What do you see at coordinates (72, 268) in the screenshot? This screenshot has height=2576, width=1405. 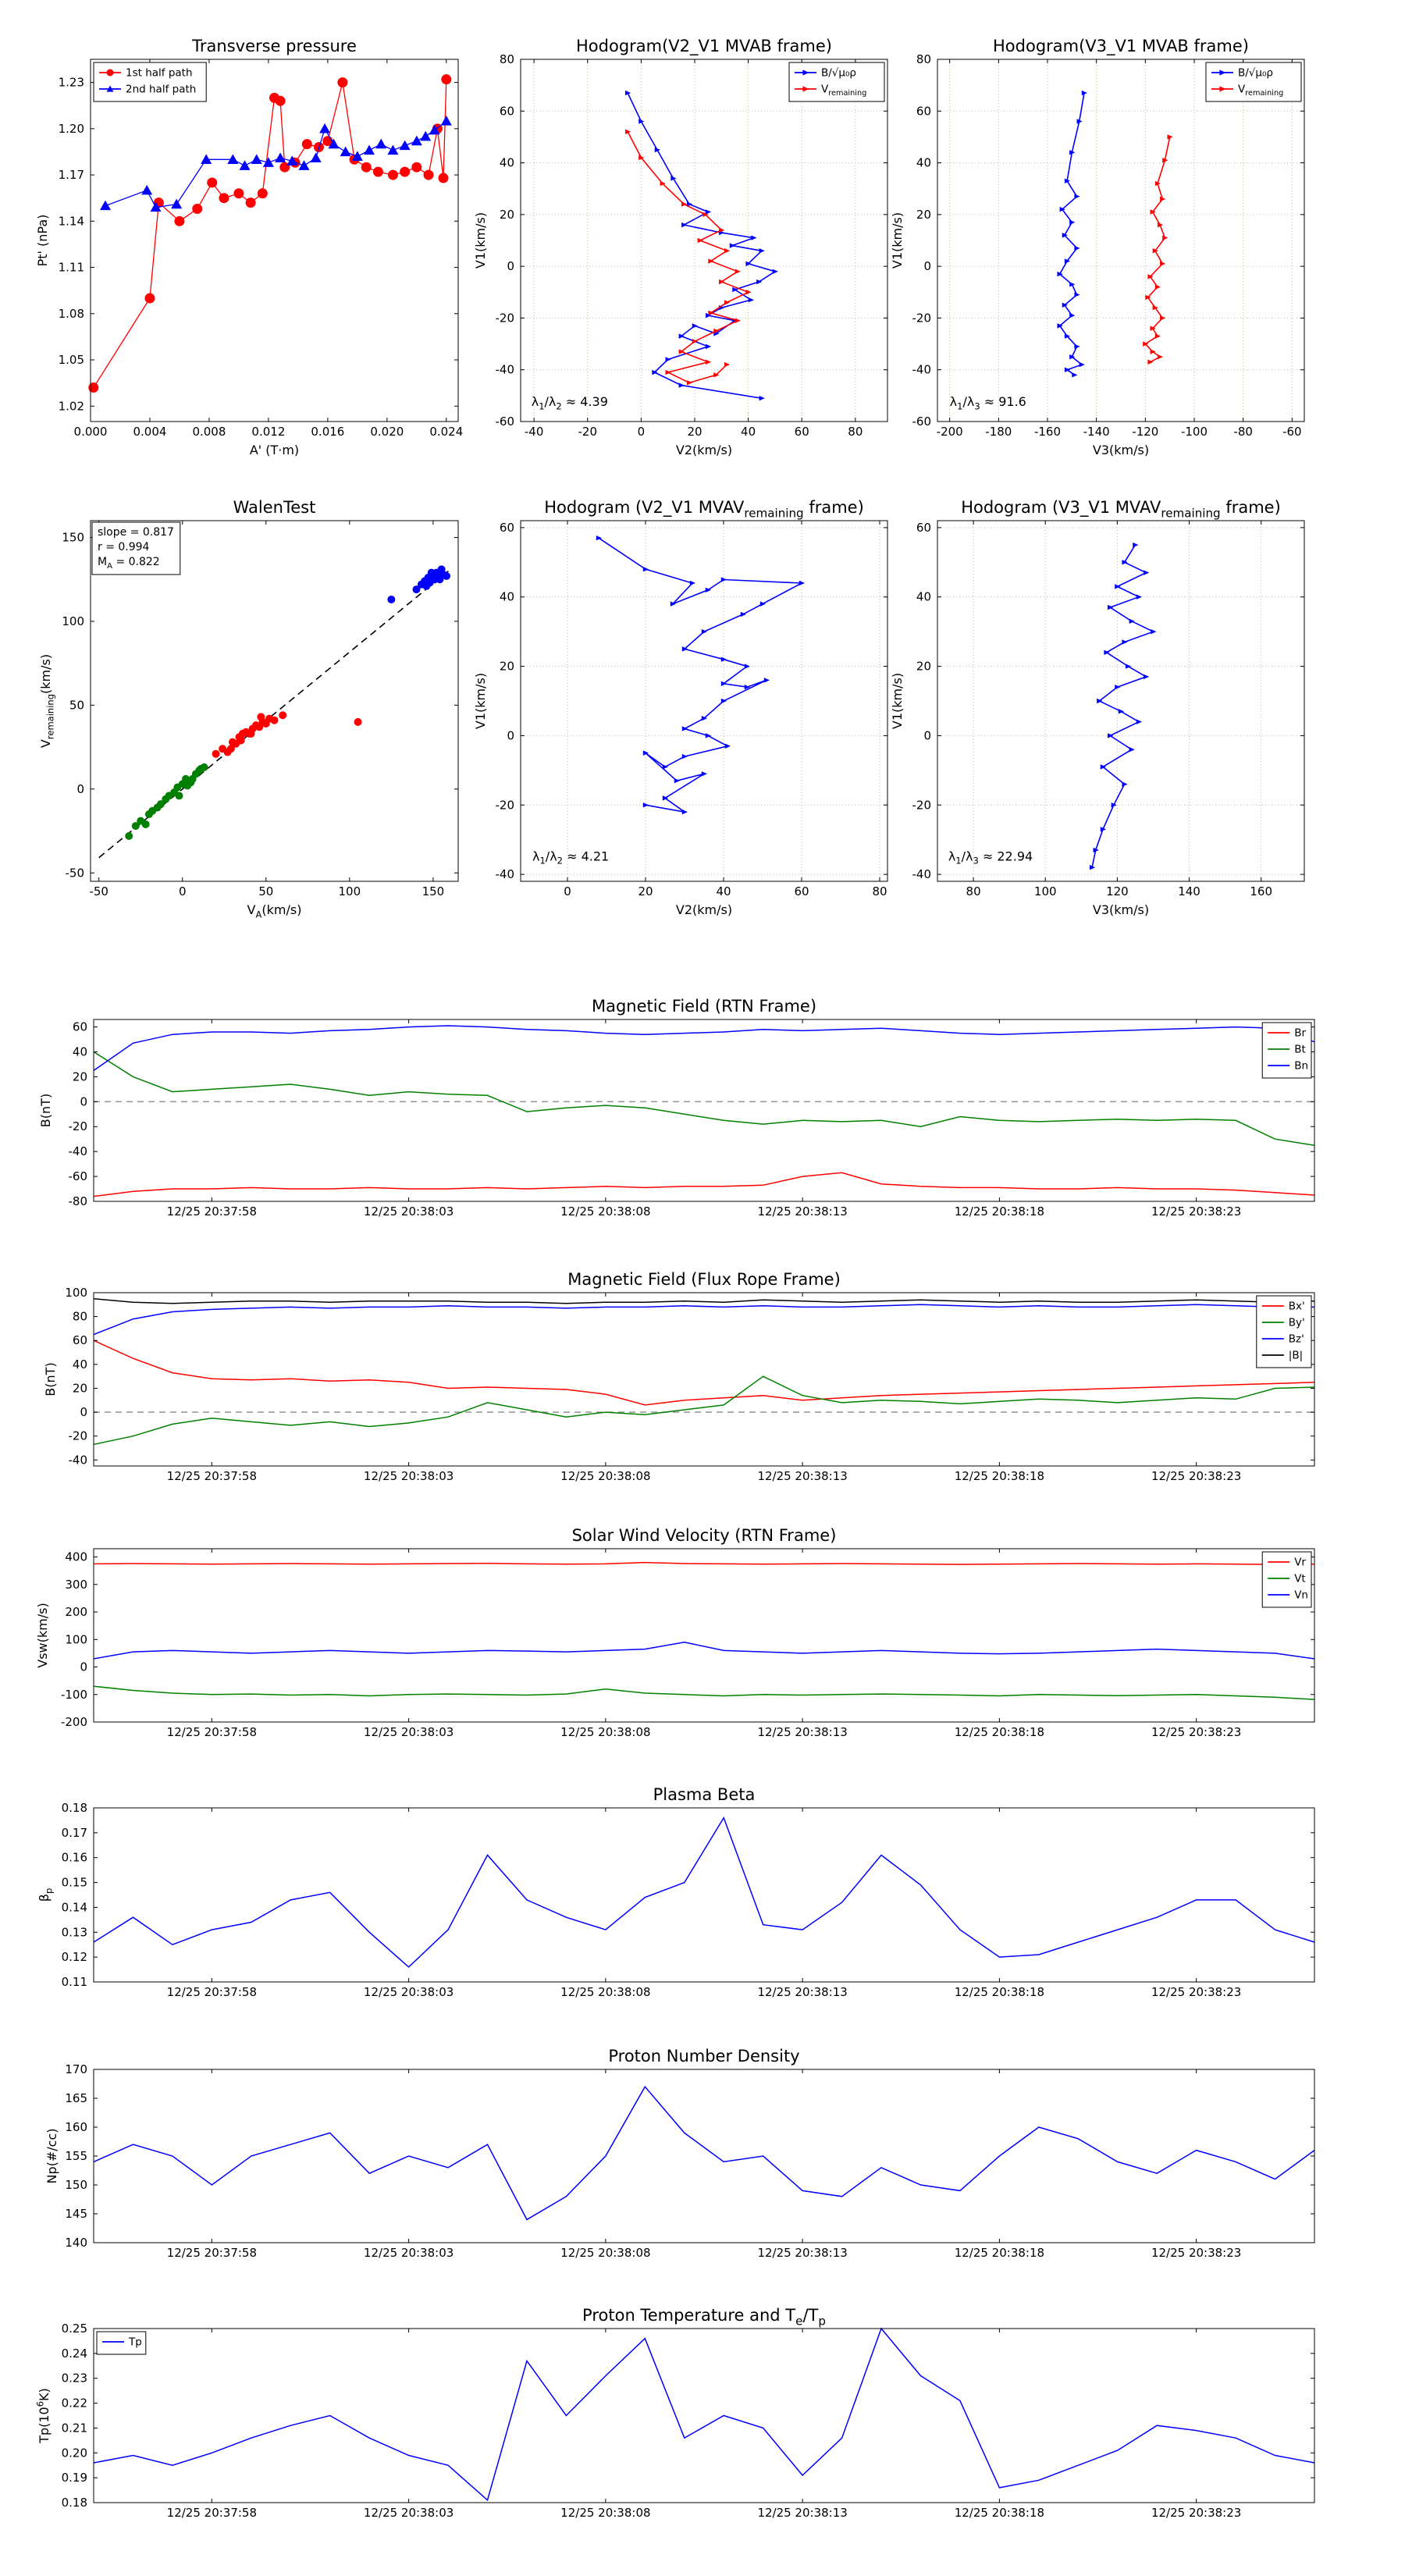 I see `svg-text: 1.11` at bounding box center [72, 268].